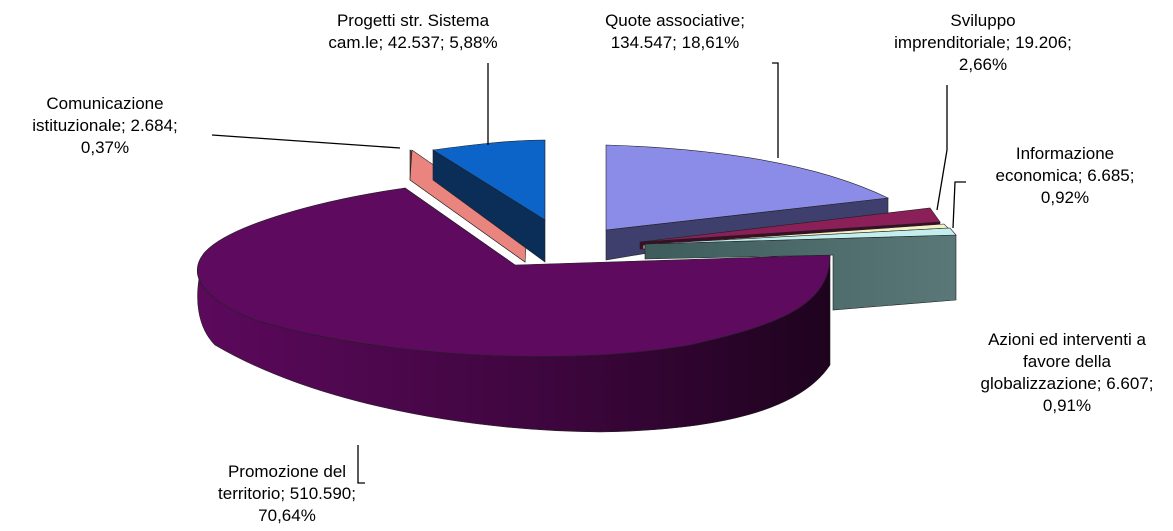 The height and width of the screenshot is (531, 1173). Describe the element at coordinates (1065, 153) in the screenshot. I see `data-label-informazione-line: Informazione` at that location.